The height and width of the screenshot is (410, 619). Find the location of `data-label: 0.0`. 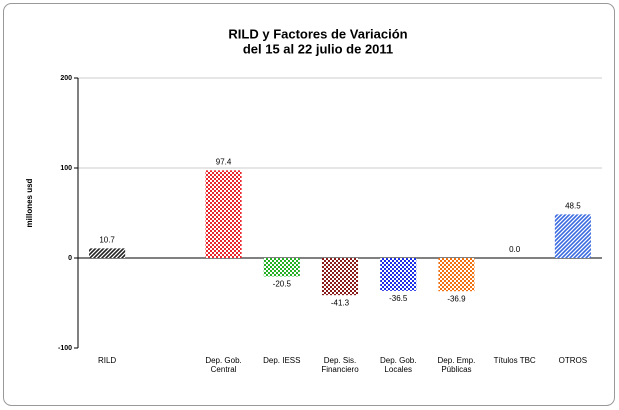

data-label: 0.0 is located at coordinates (515, 249).